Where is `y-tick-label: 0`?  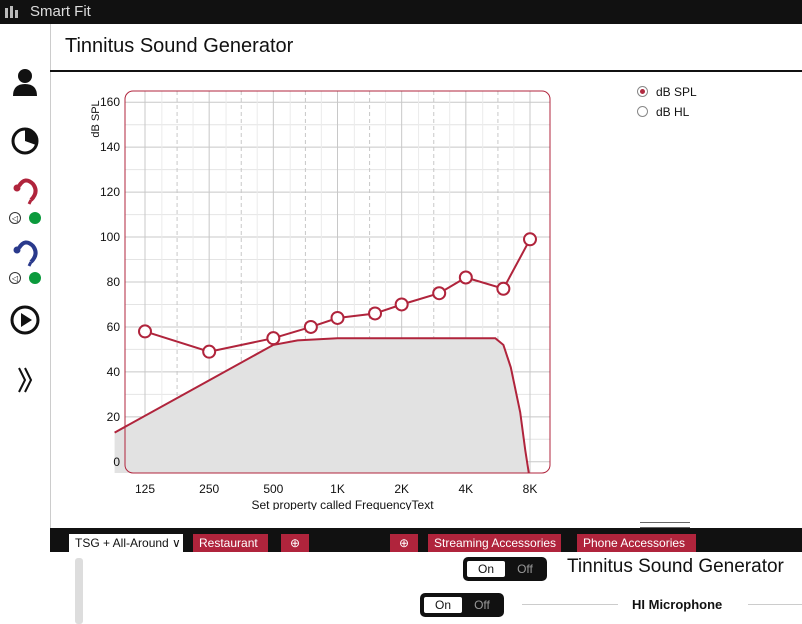 y-tick-label: 0 is located at coordinates (116, 462).